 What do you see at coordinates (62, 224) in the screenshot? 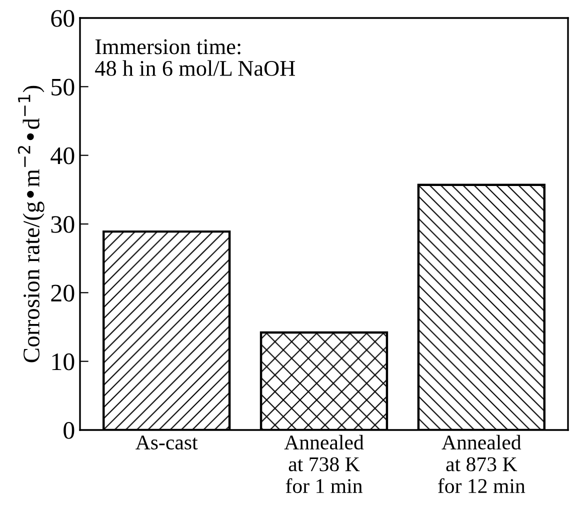
I see `y-tick-label: 30` at bounding box center [62, 224].